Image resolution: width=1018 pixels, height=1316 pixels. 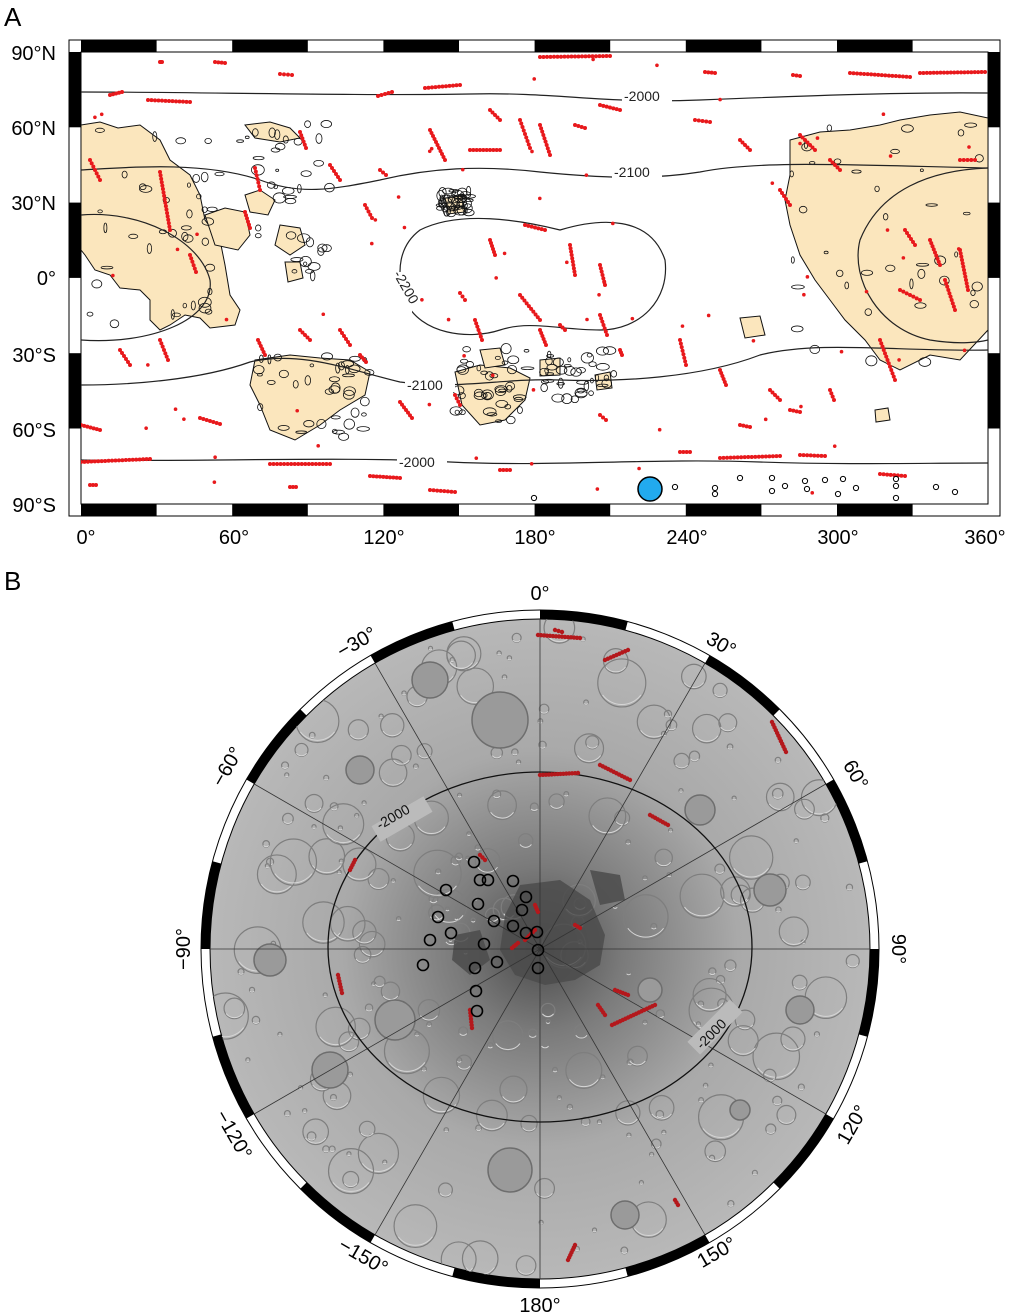 I want to click on contour-label: -2000, so click(x=642, y=96).